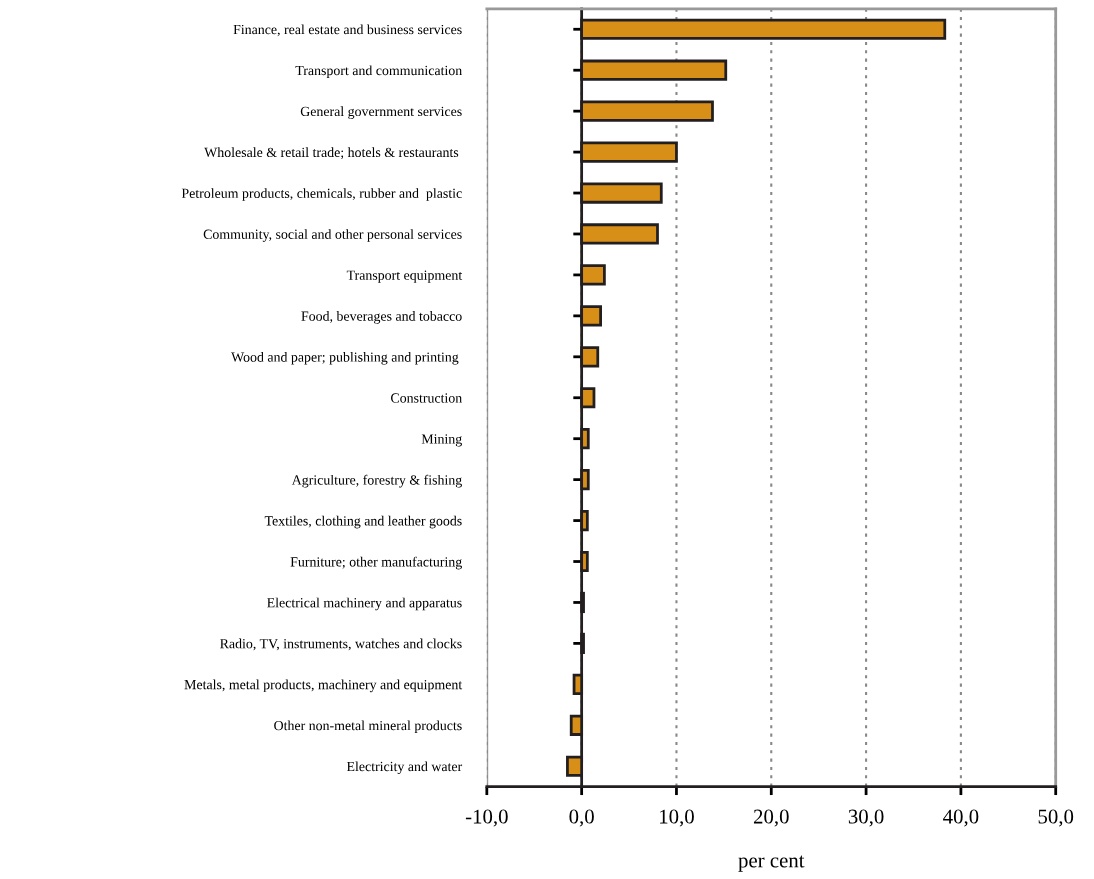 The height and width of the screenshot is (879, 1094). What do you see at coordinates (376, 481) in the screenshot?
I see `y-tick-label: Agriculture, forestry & fishing` at bounding box center [376, 481].